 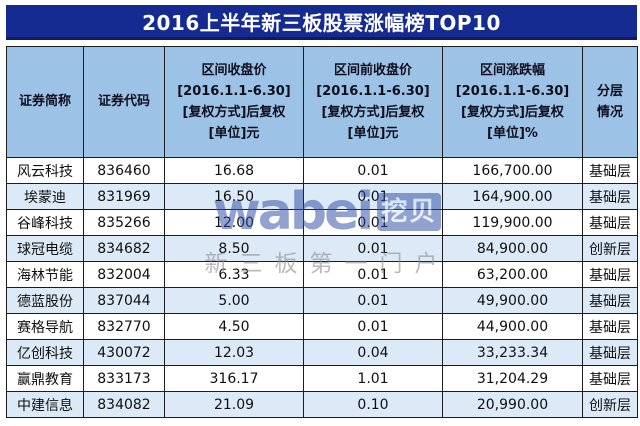 I want to click on stock-name-cell: 德蓝股份, so click(x=45, y=300).